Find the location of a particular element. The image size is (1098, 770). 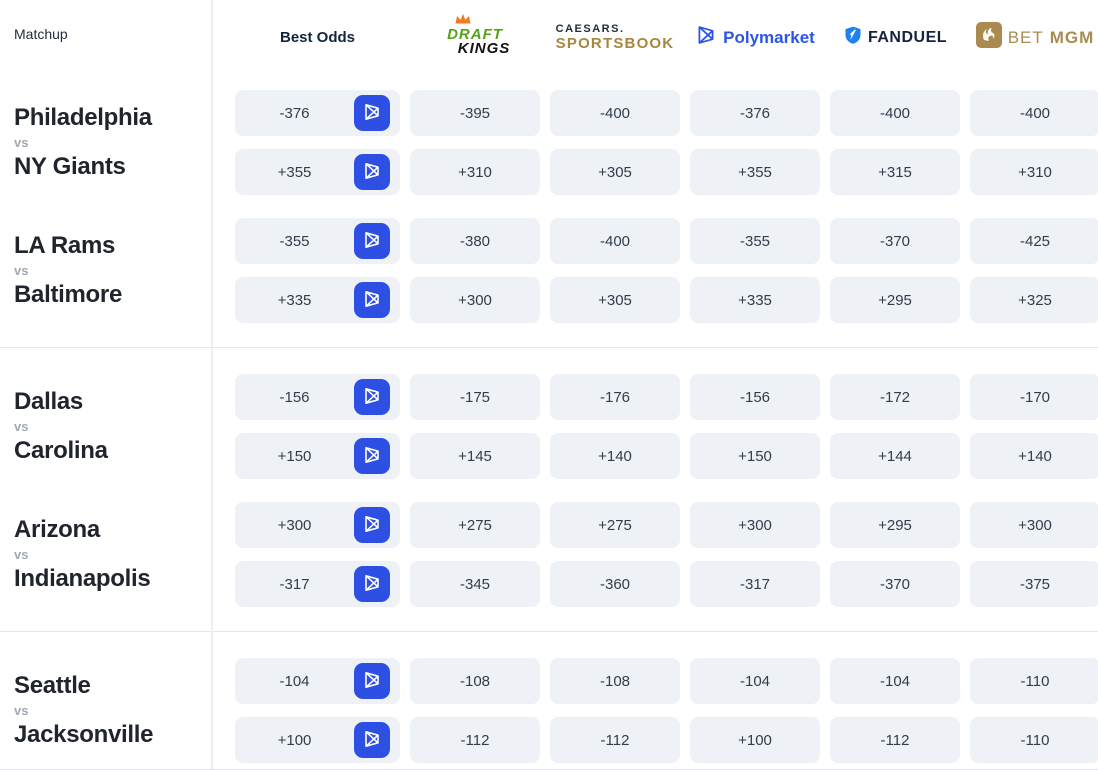

matchup-cell: Seattle vs Jacksonville is located at coordinates (106, 710).